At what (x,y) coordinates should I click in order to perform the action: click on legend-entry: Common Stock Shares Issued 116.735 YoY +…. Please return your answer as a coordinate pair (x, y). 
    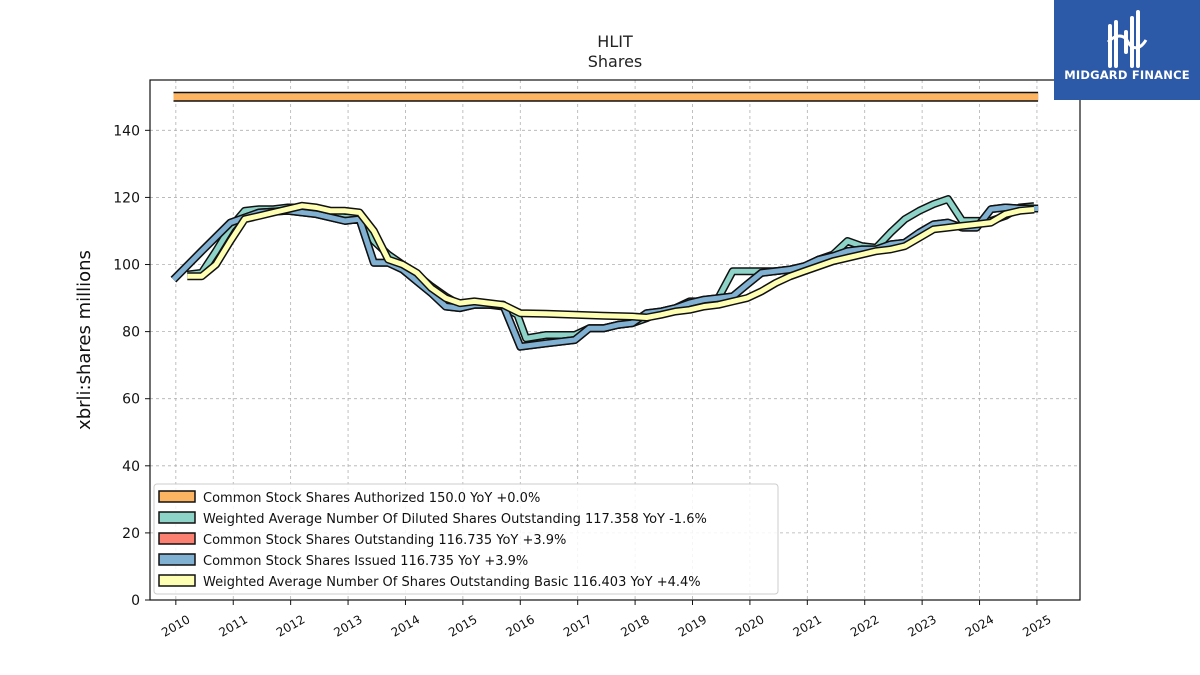
    Looking at the image, I should click on (365, 561).